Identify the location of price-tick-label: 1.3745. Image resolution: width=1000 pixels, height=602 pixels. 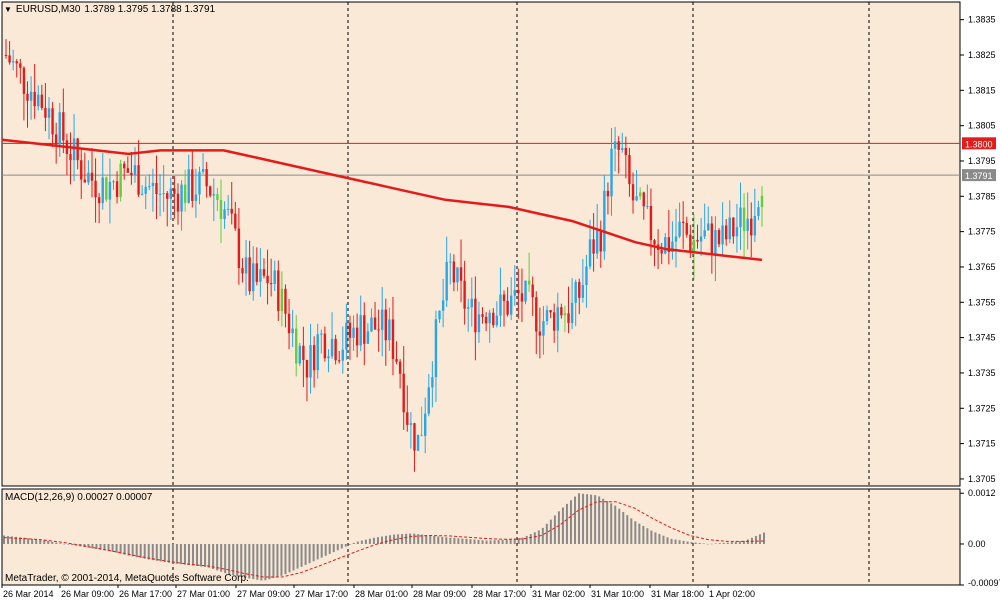
(982, 338).